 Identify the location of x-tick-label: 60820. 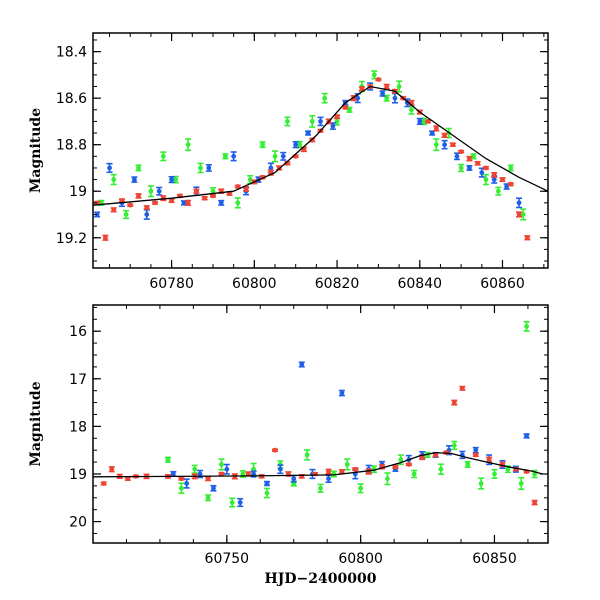
(337, 284).